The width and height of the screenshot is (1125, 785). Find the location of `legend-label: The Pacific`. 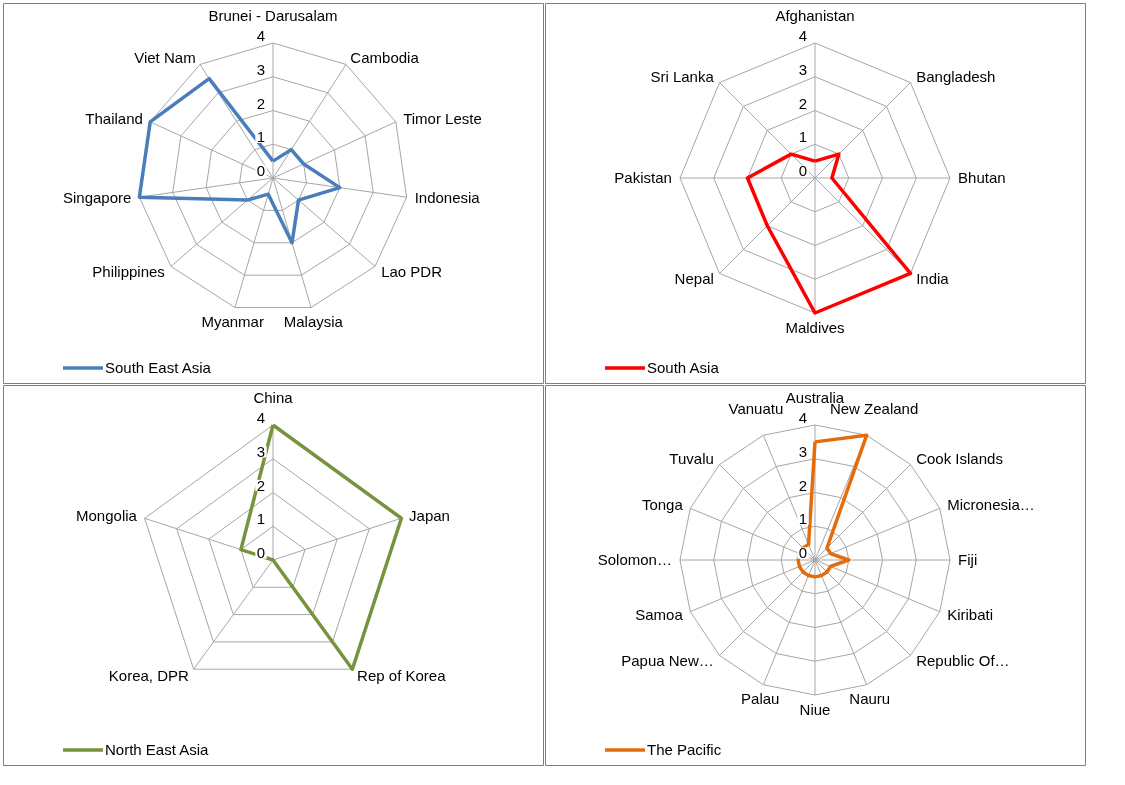

legend-label: The Pacific is located at coordinates (684, 749).